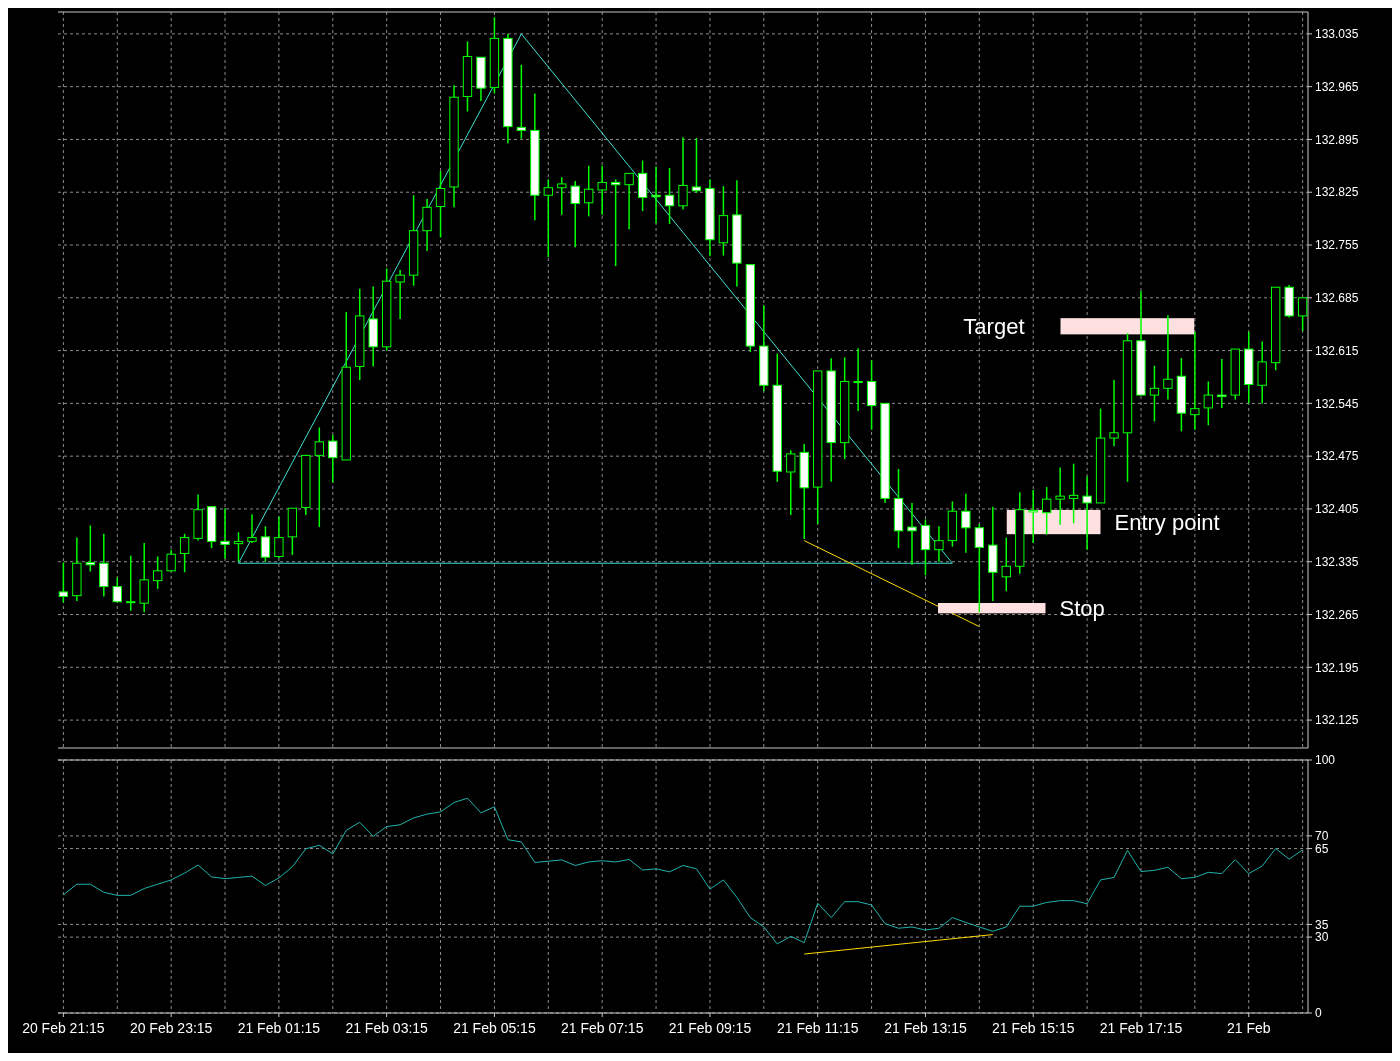 This screenshot has width=1400, height=1061. Describe the element at coordinates (1337, 456) in the screenshot. I see `y-tick-label: 132.475` at that location.